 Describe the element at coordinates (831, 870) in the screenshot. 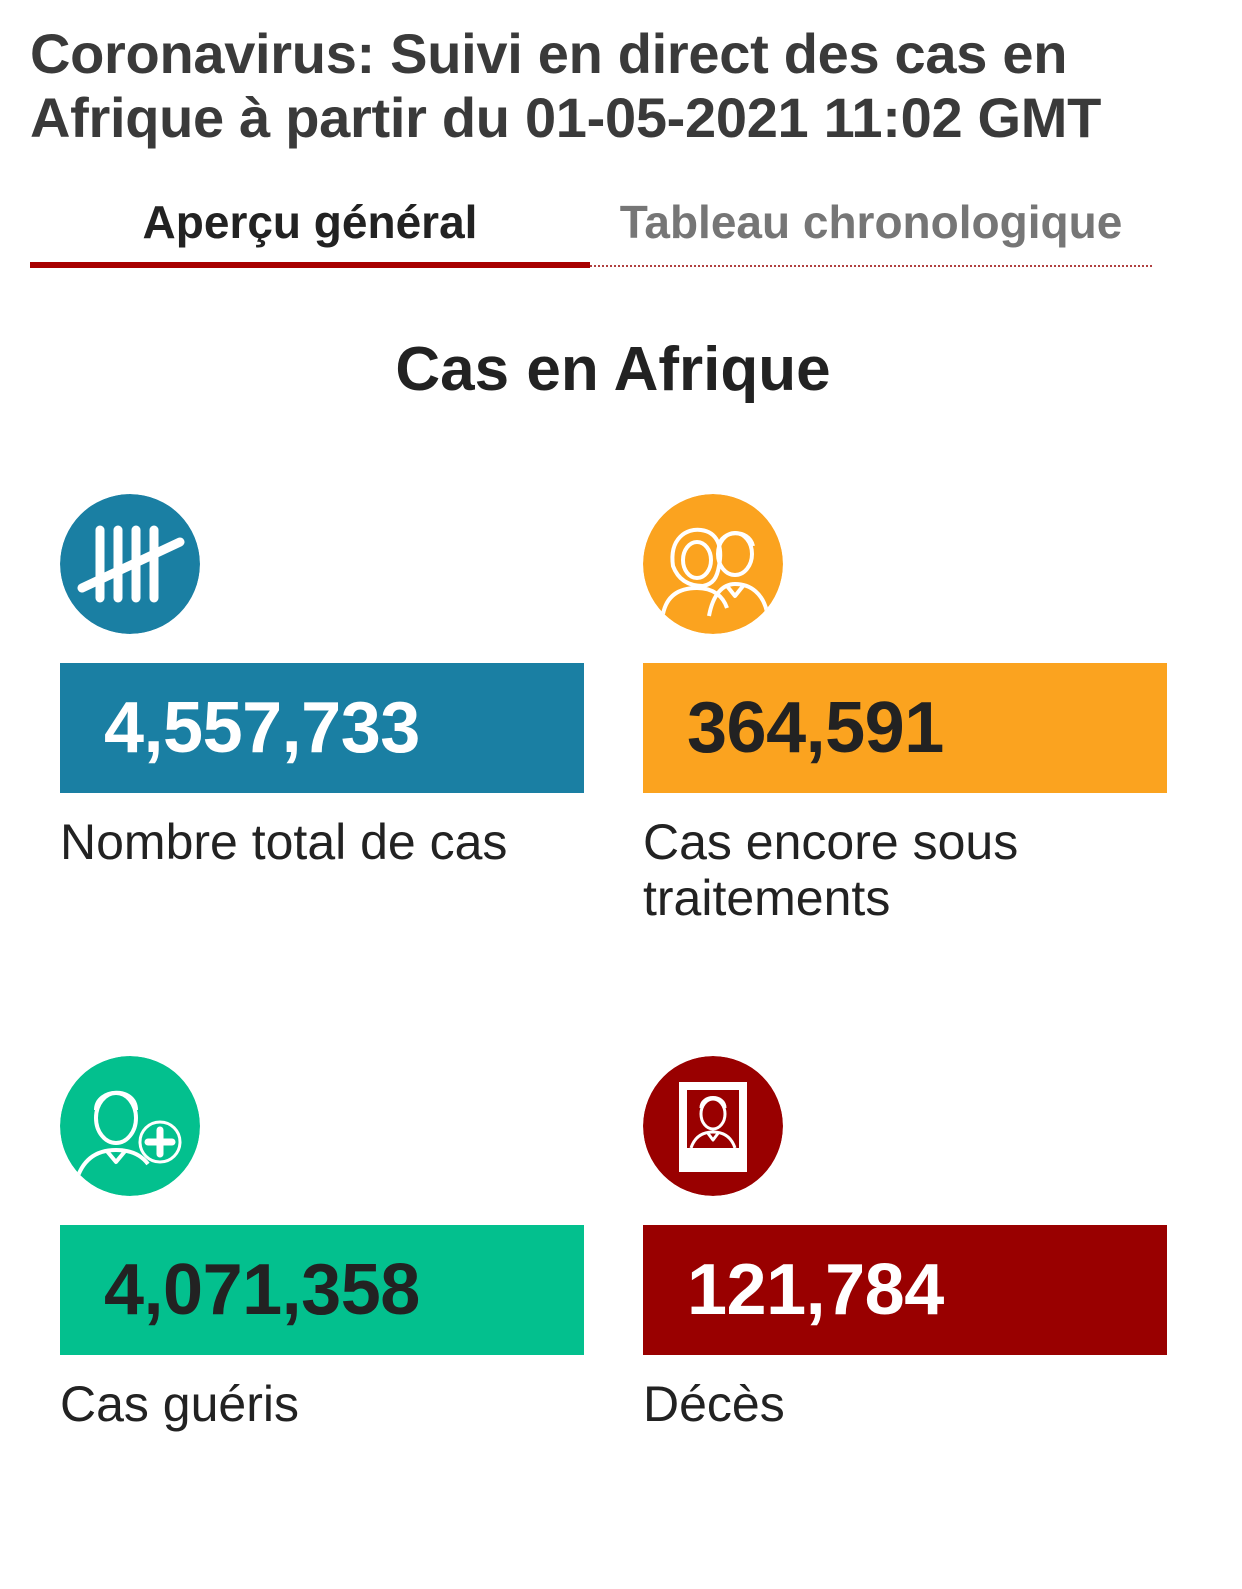

I see `active-cases-label: Cas encore sous traitements` at that location.